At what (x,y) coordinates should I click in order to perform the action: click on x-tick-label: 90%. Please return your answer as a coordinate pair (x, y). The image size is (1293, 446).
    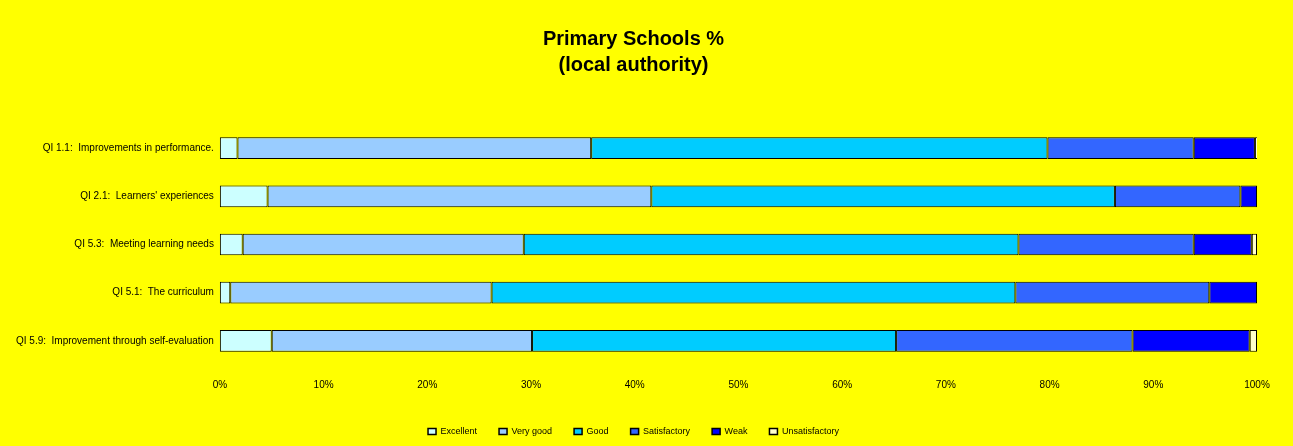
    Looking at the image, I should click on (1153, 384).